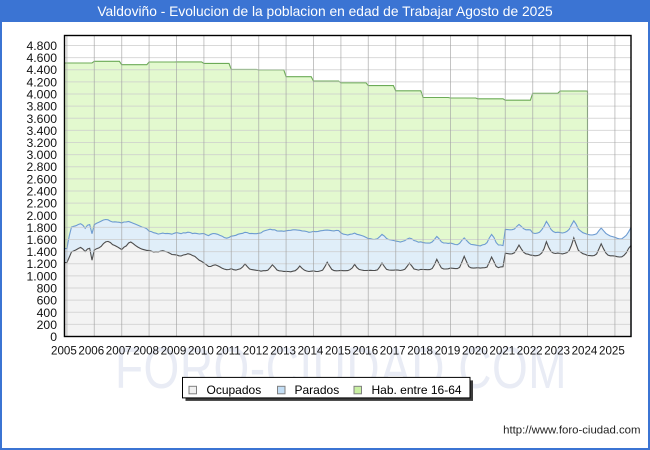  Describe the element at coordinates (42, 252) in the screenshot. I see `svg-text: 1.400` at that location.